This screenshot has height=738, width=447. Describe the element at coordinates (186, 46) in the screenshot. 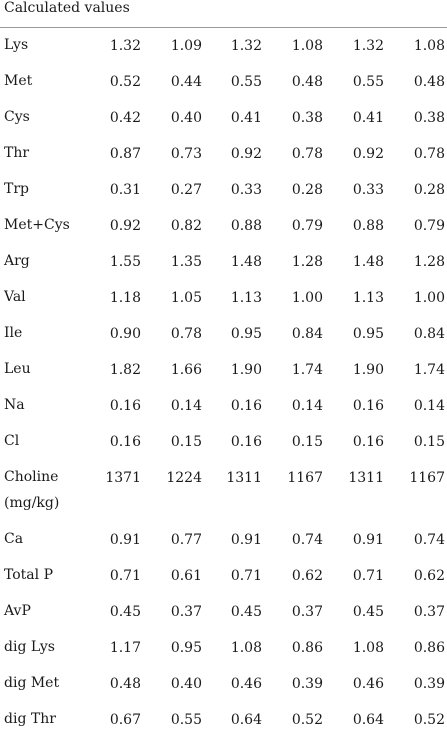

I see `value-cell: 1.09` at that location.